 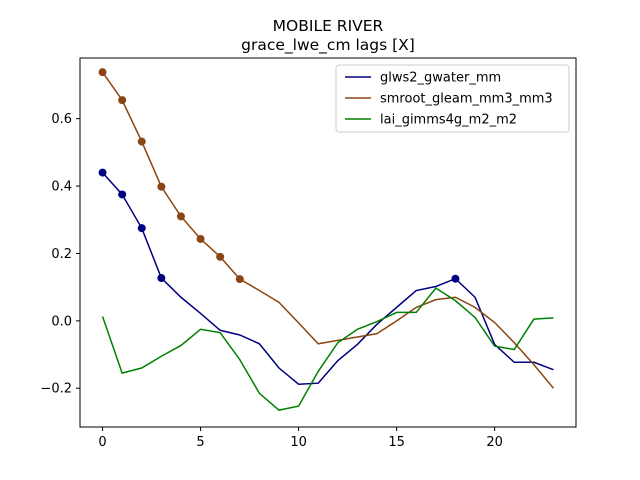 What do you see at coordinates (328, 45) in the screenshot?
I see `chart-subtitle: grace_lwe_cm lags [X]` at bounding box center [328, 45].